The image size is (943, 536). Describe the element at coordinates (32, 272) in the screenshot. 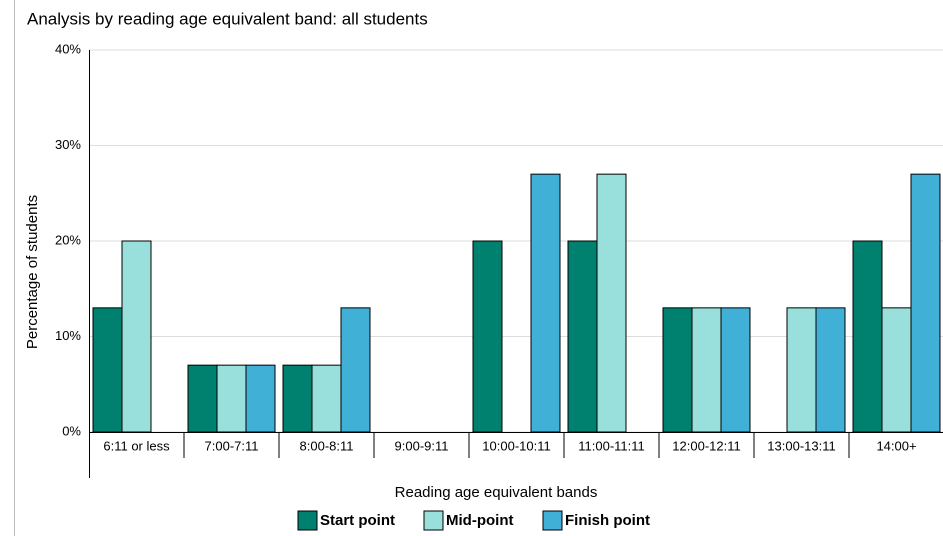

I see `y-axis-title: Percentage of students` at that location.